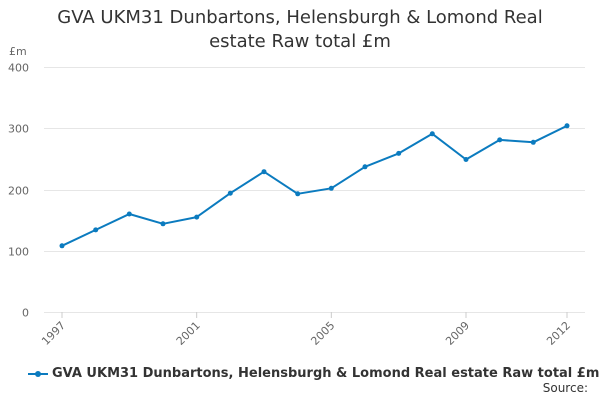  I want to click on data-point-2006, so click(365, 167).